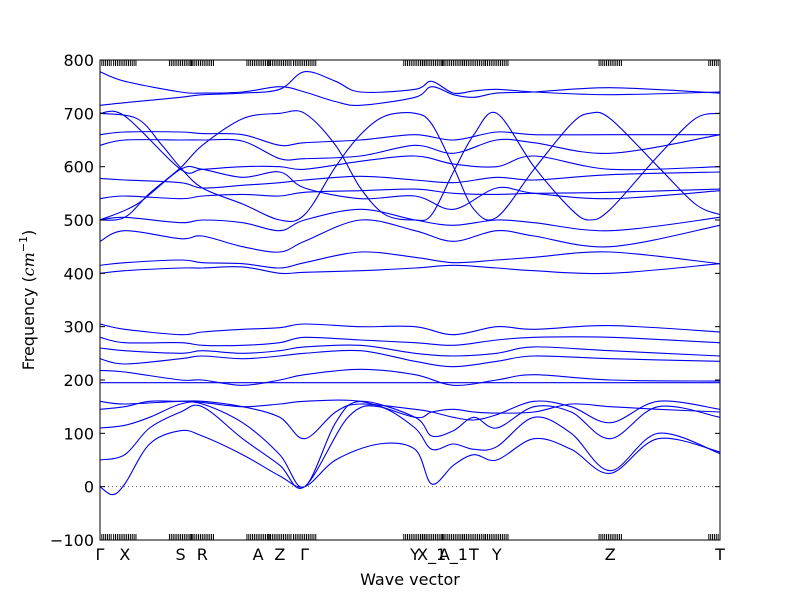 This screenshot has height=600, width=800. I want to click on y-tick-label: 300, so click(78, 327).